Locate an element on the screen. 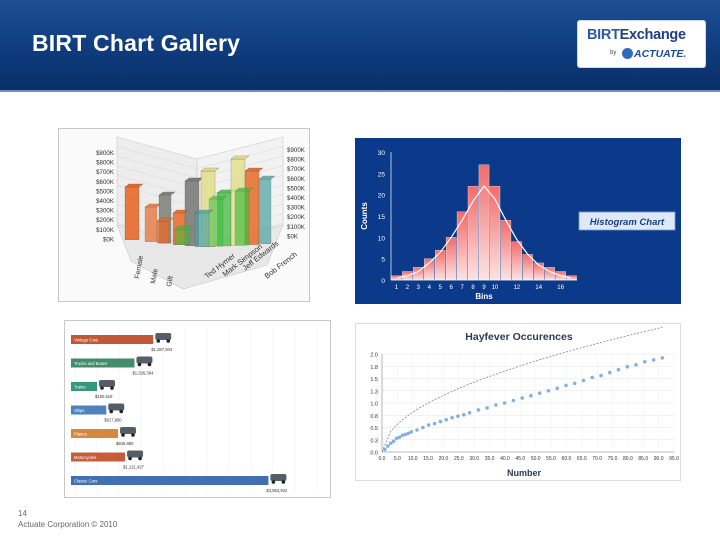 This screenshot has height=540, width=720. x-tick: 6 is located at coordinates (452, 288).